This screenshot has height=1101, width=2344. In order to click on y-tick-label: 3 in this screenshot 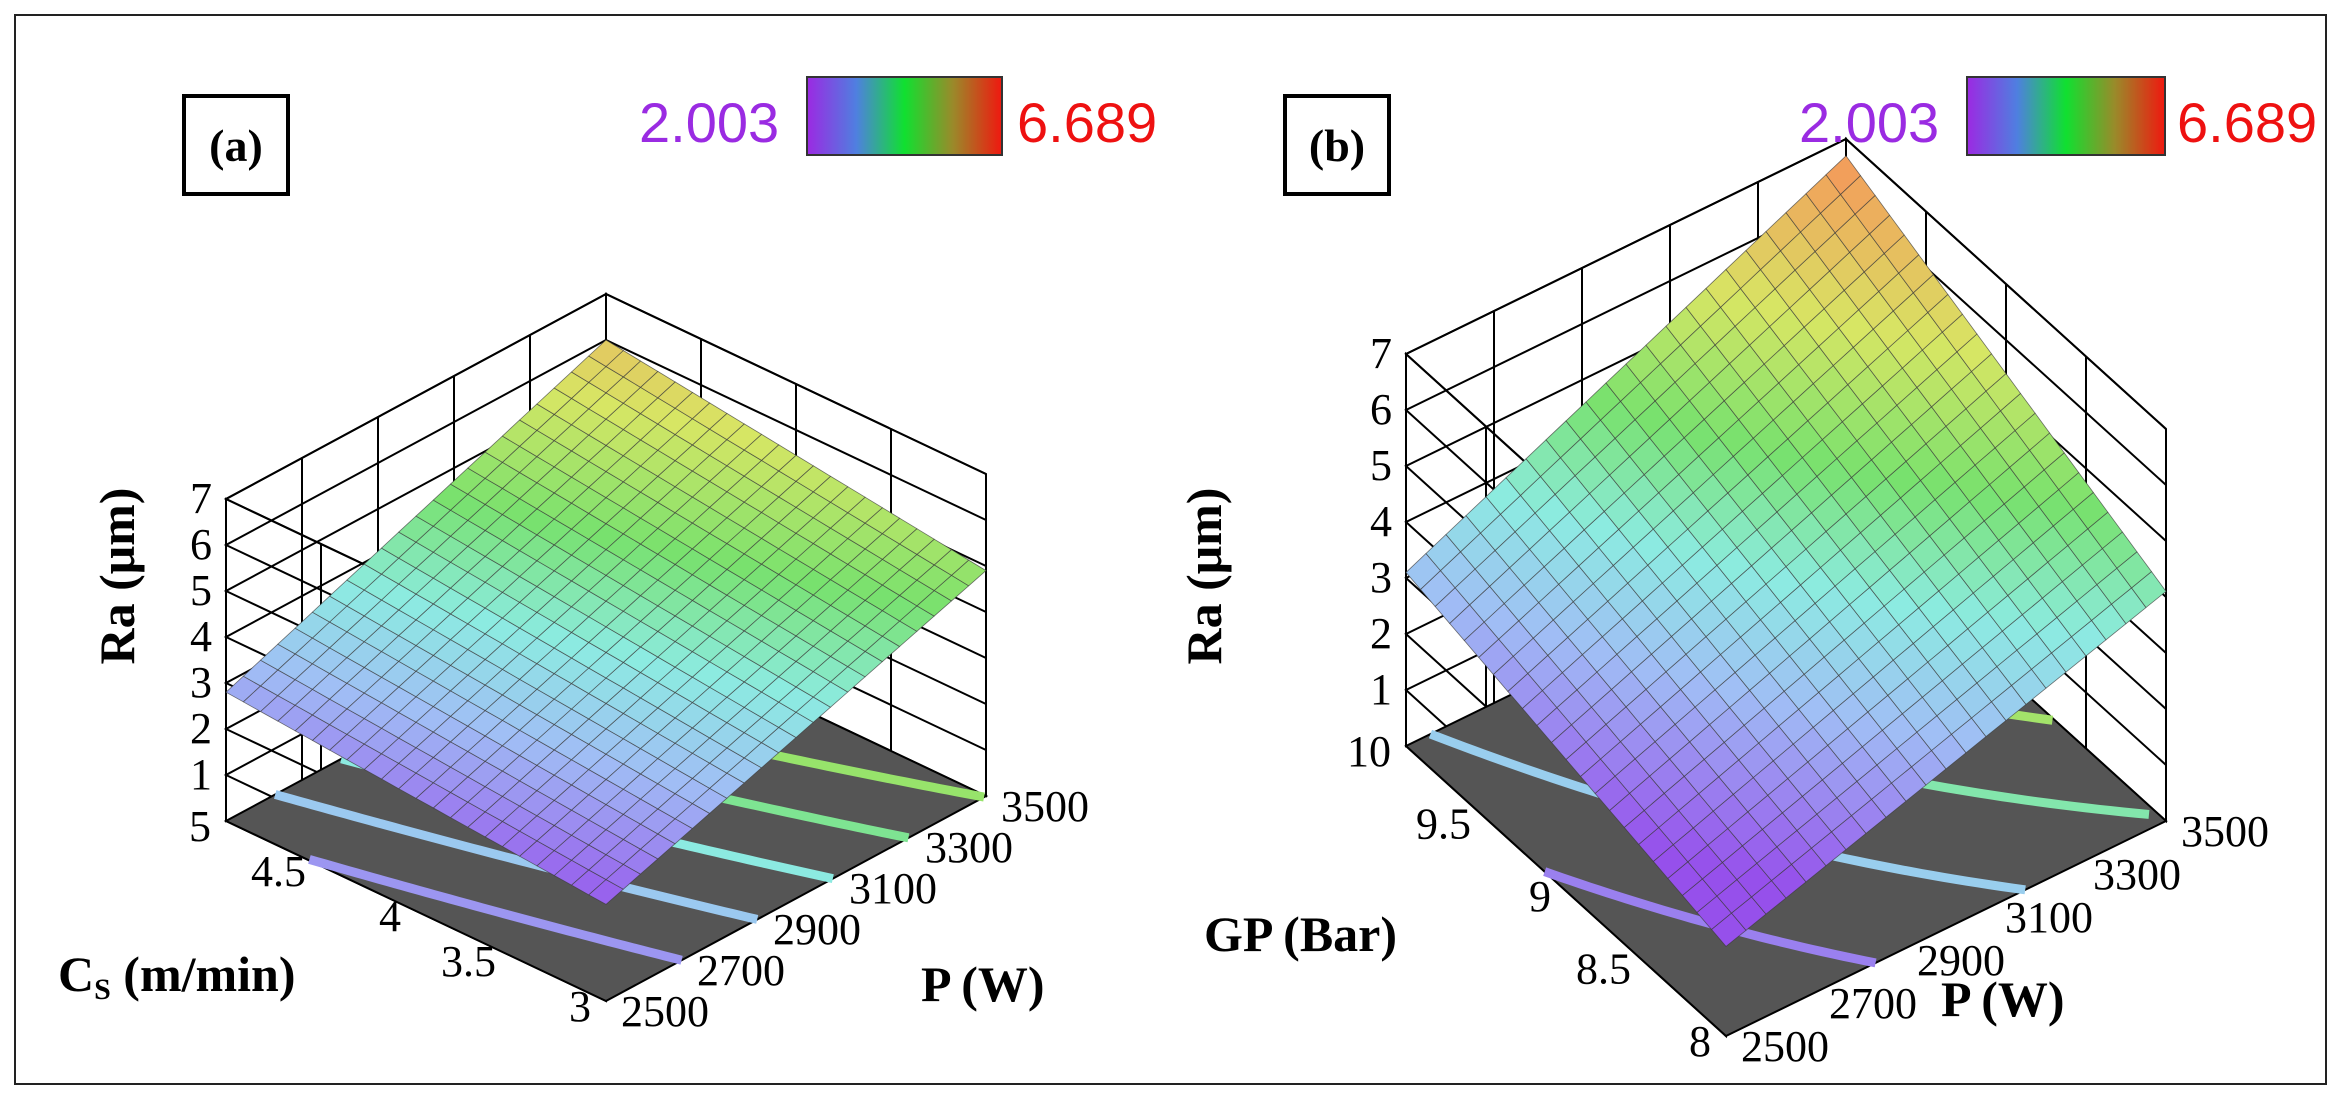, I will do `click(580, 1006)`.